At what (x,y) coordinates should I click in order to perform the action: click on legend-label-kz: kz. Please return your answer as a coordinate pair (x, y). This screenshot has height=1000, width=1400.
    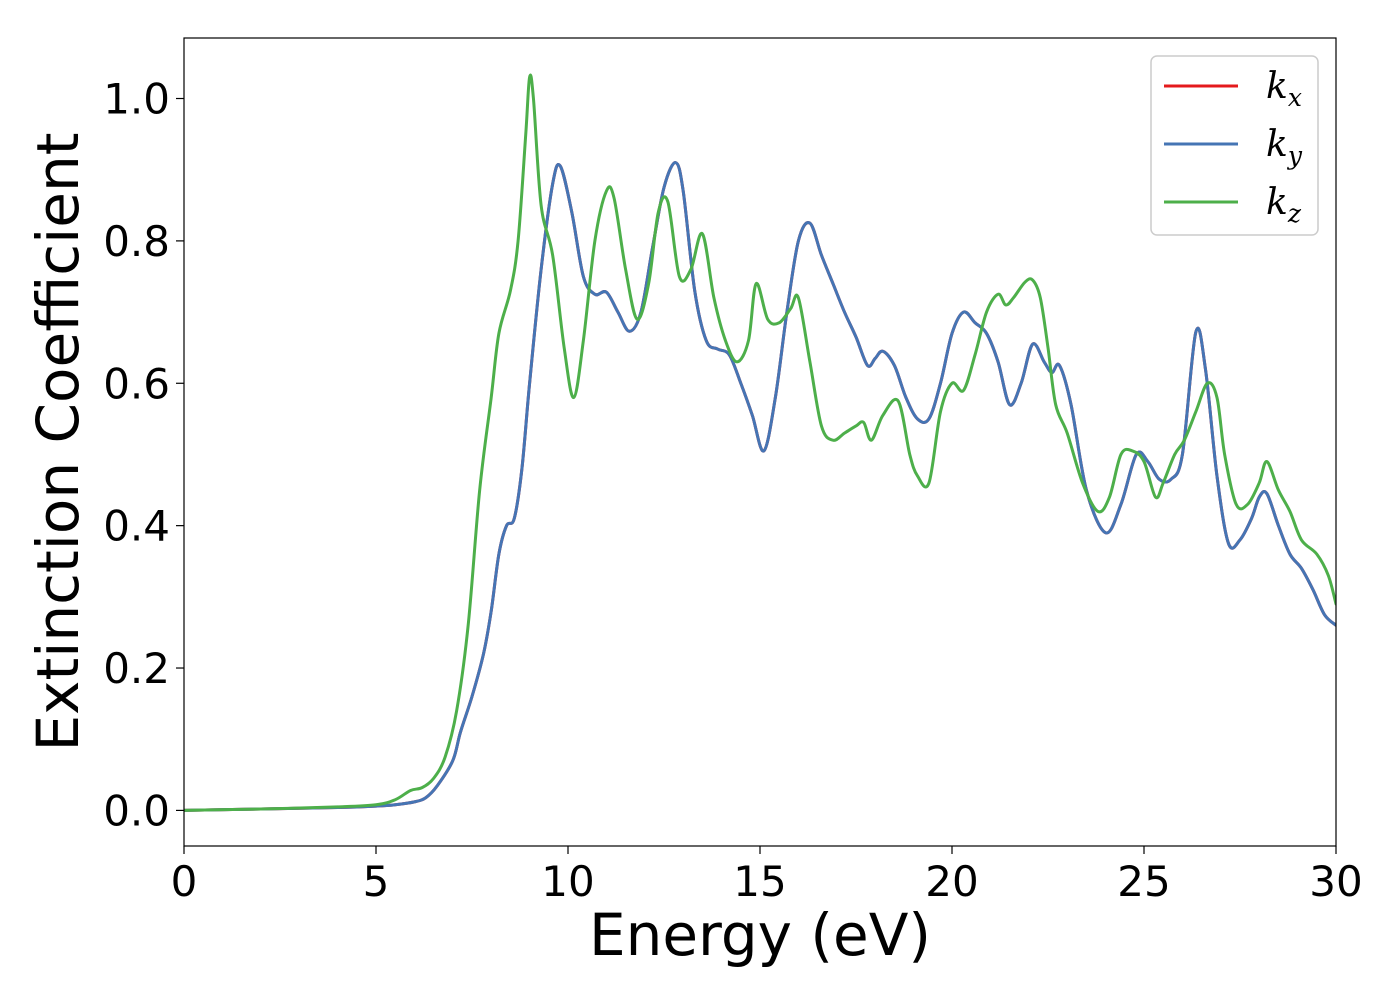
    Looking at the image, I should click on (1284, 205).